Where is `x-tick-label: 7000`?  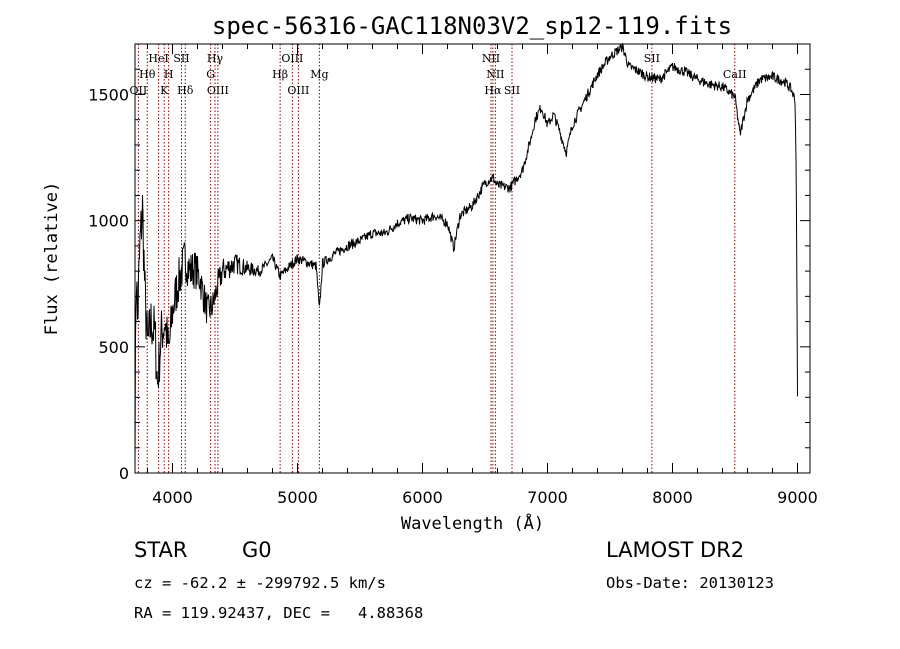 x-tick-label: 7000 is located at coordinates (547, 497).